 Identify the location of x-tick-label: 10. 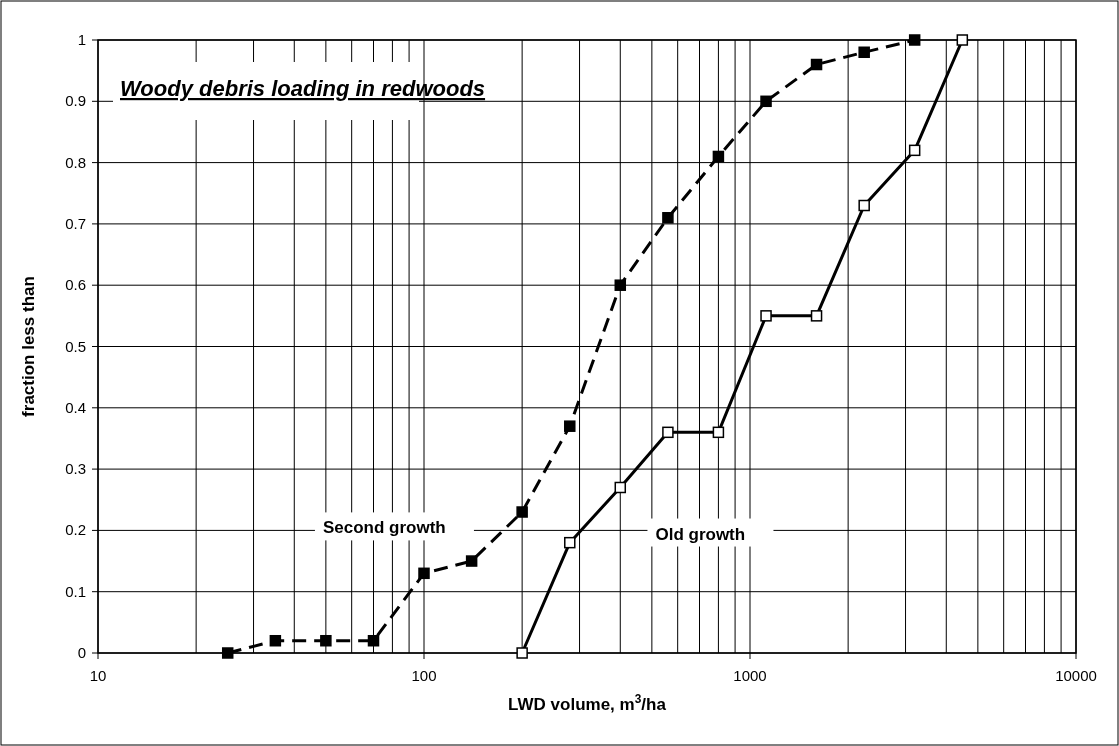
(98, 675).